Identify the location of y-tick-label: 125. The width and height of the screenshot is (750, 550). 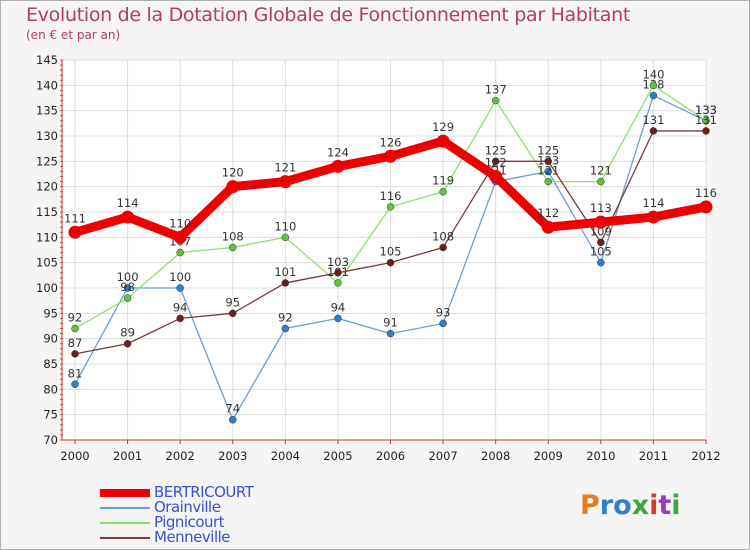
(47, 161).